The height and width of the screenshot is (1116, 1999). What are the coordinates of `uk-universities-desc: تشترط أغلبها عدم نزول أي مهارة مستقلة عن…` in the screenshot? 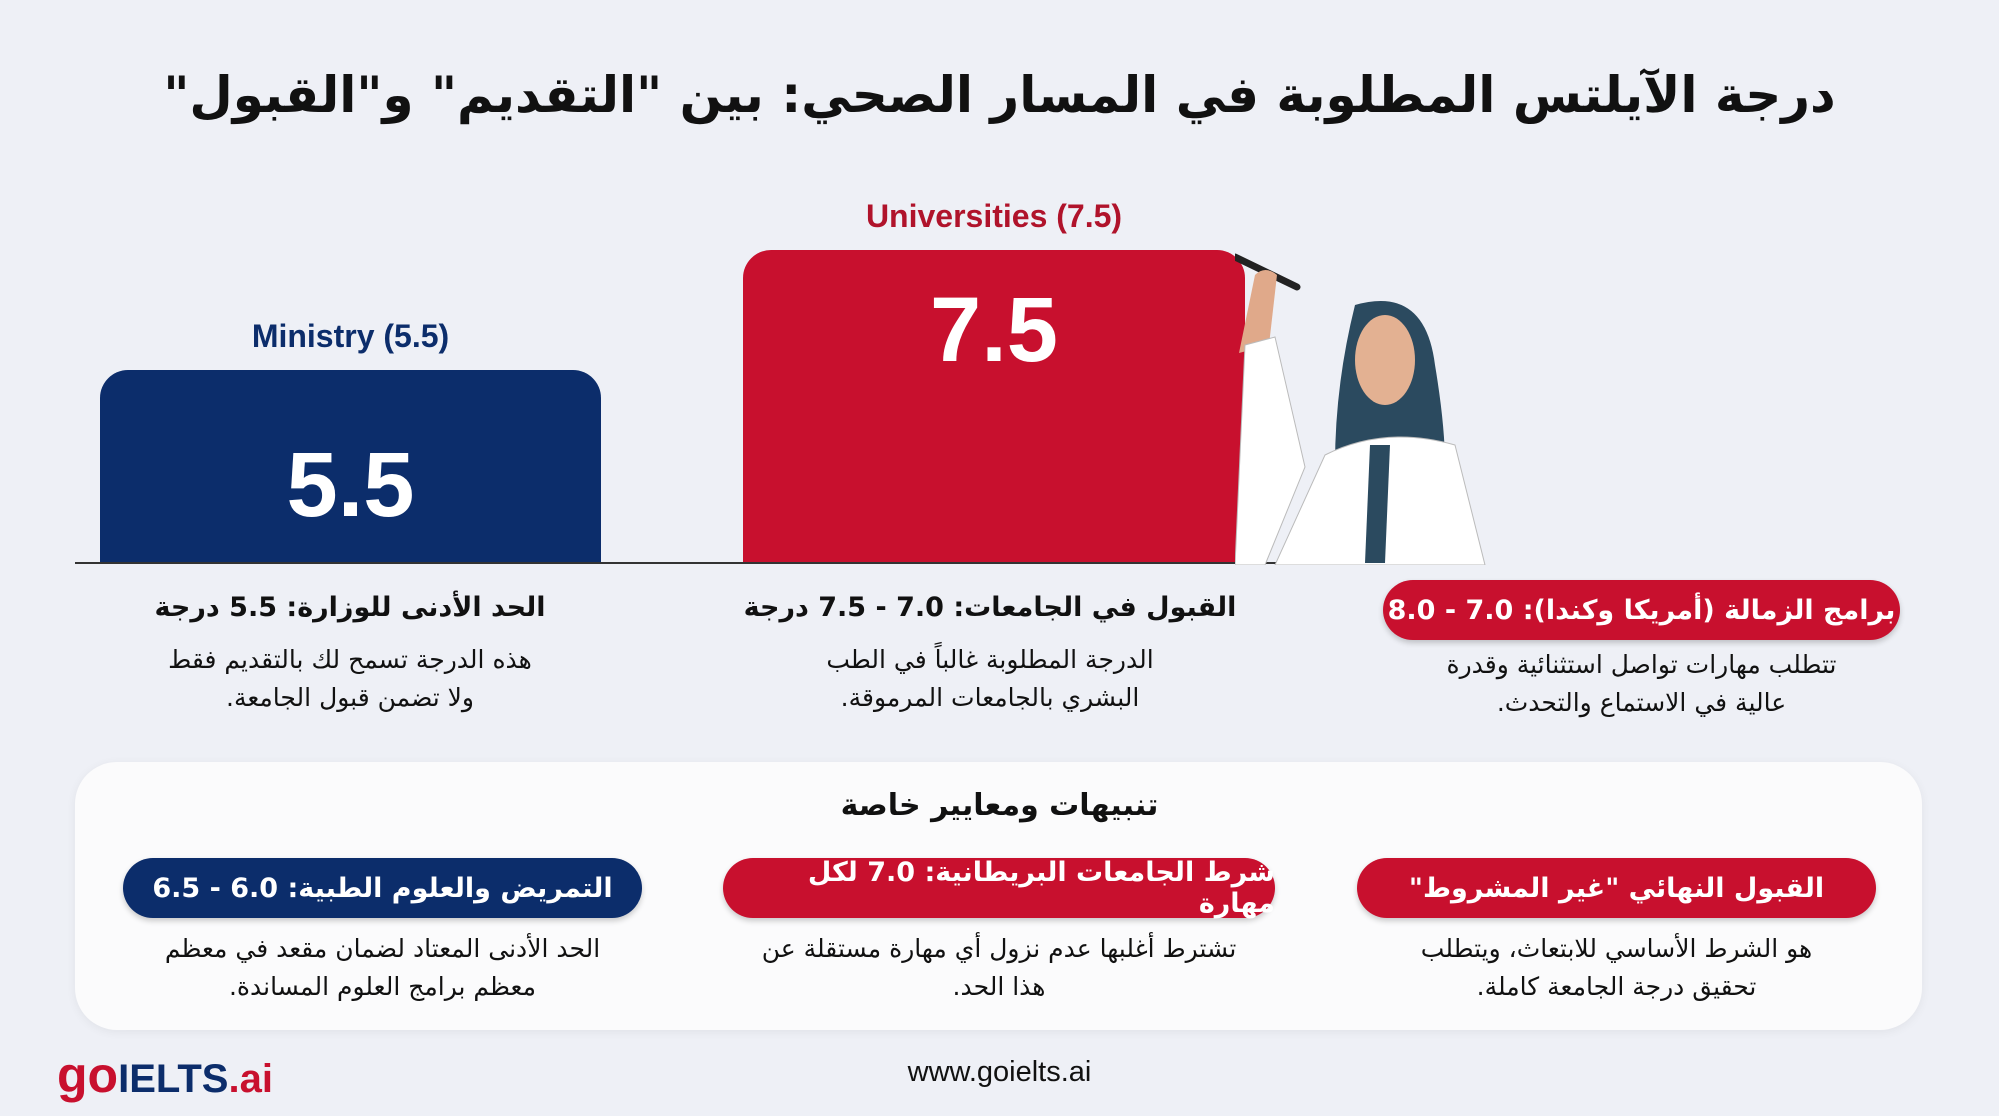 It's located at (999, 968).